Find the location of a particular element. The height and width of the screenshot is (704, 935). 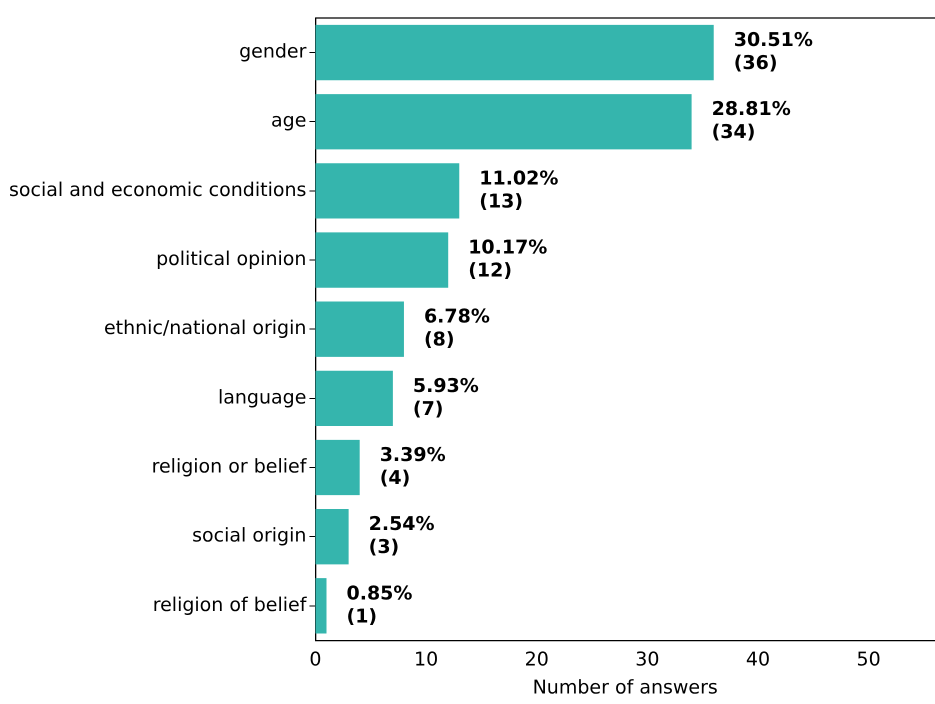

y-tick-label: ethnic/national origin is located at coordinates (205, 328).